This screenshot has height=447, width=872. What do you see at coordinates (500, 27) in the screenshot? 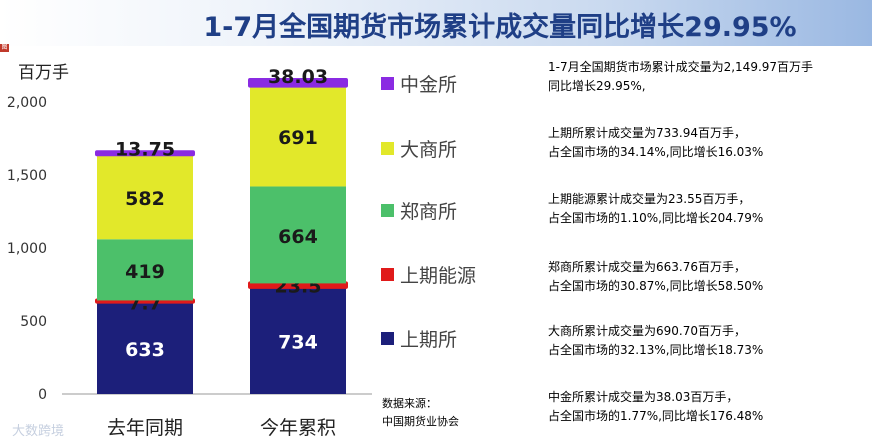
I see `page-title: 1-7月全国期货市场累计成交量同比增长29.95%` at bounding box center [500, 27].